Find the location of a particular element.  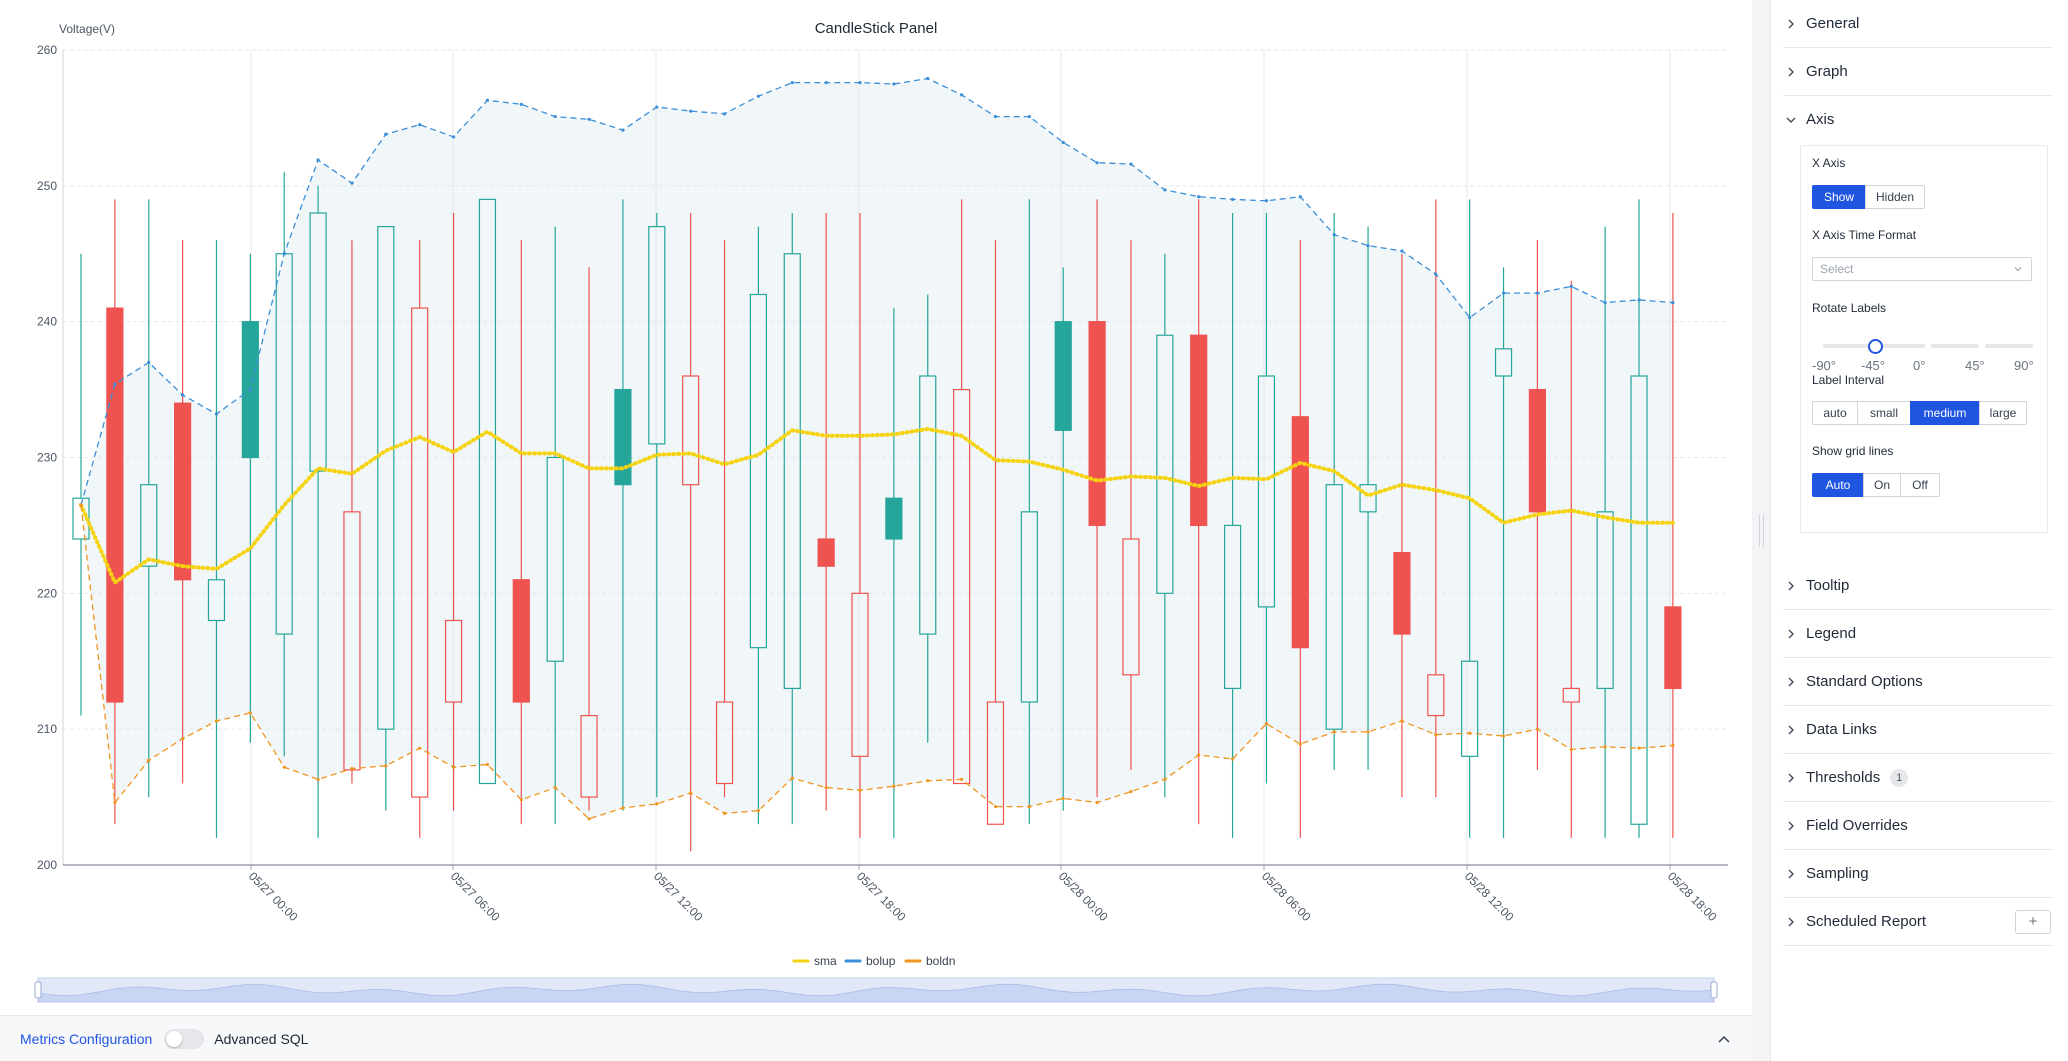

interval-option-small: small is located at coordinates (1884, 413).